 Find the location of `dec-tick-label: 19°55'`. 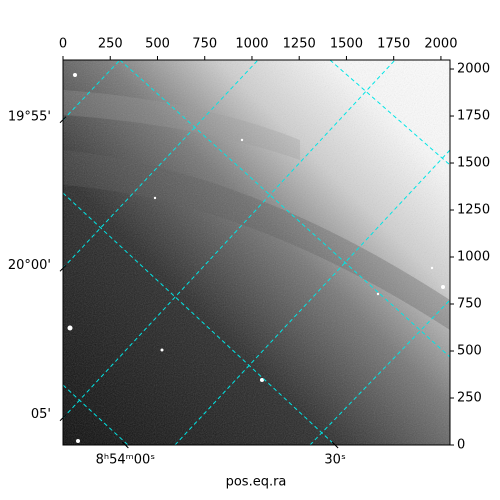

dec-tick-label: 19°55' is located at coordinates (29, 116).